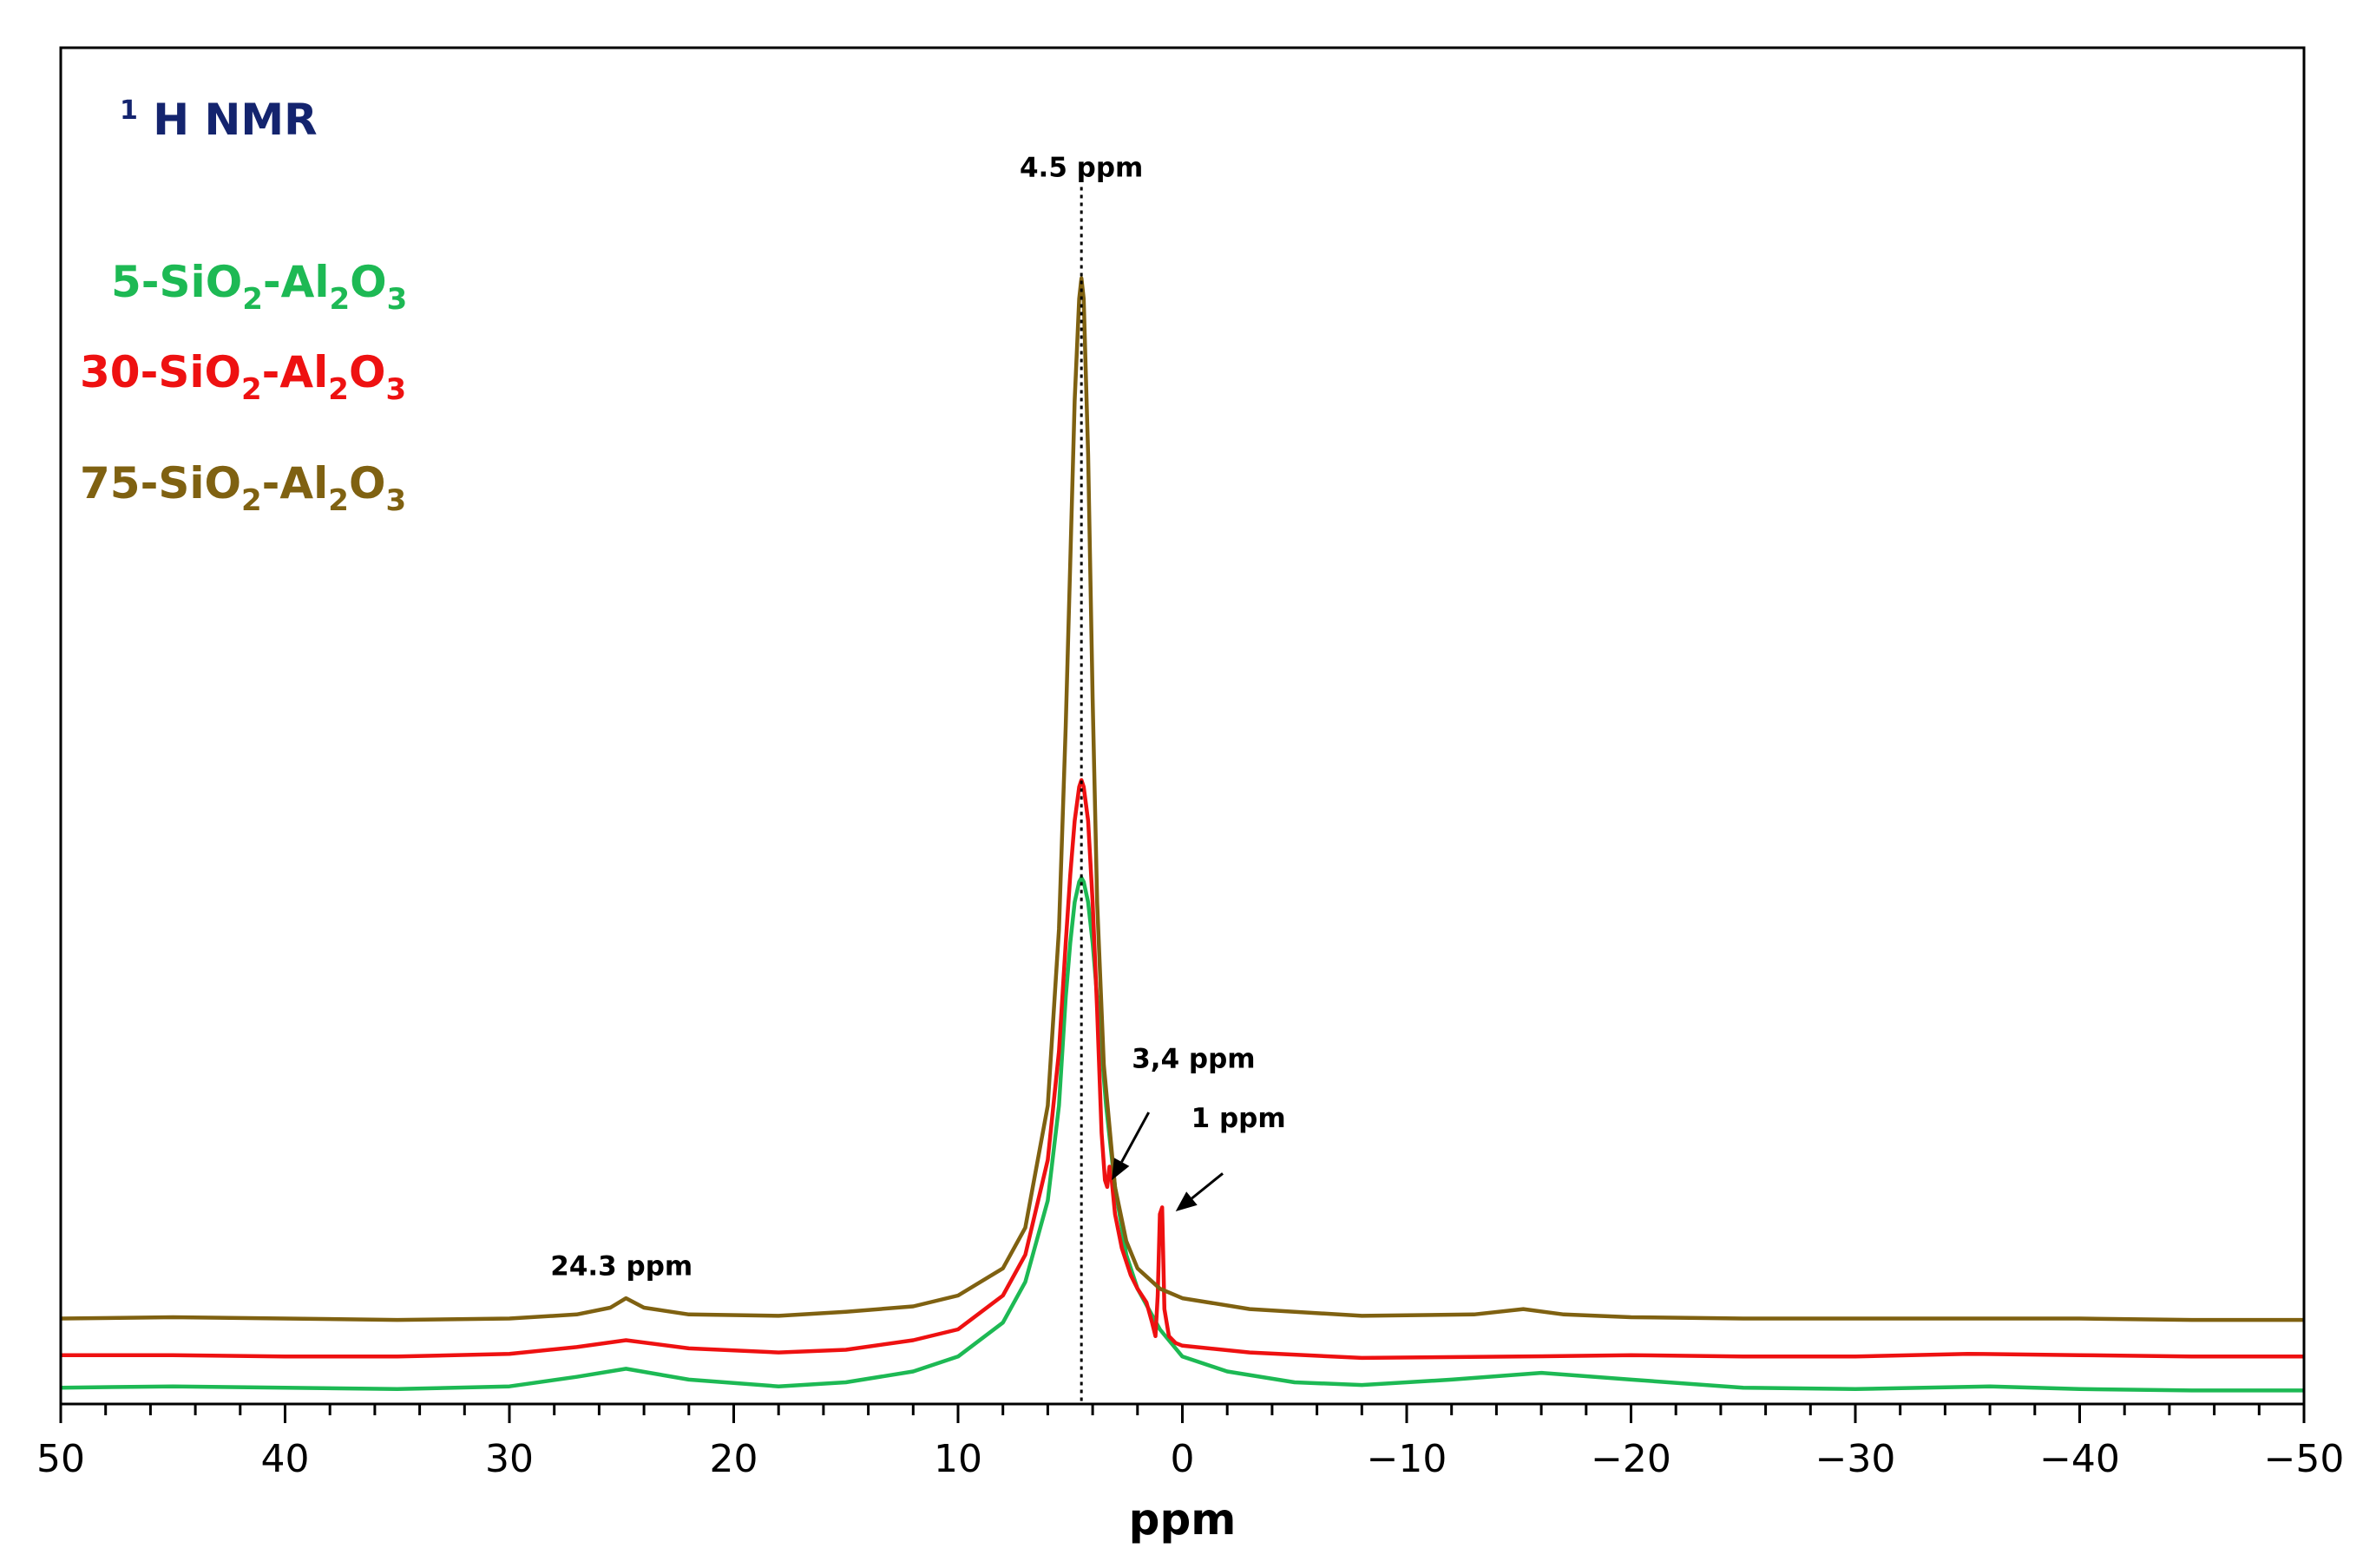 This screenshot has width=2363, height=1568. What do you see at coordinates (1183, 1459) in the screenshot?
I see `x-tick-label: 0` at bounding box center [1183, 1459].